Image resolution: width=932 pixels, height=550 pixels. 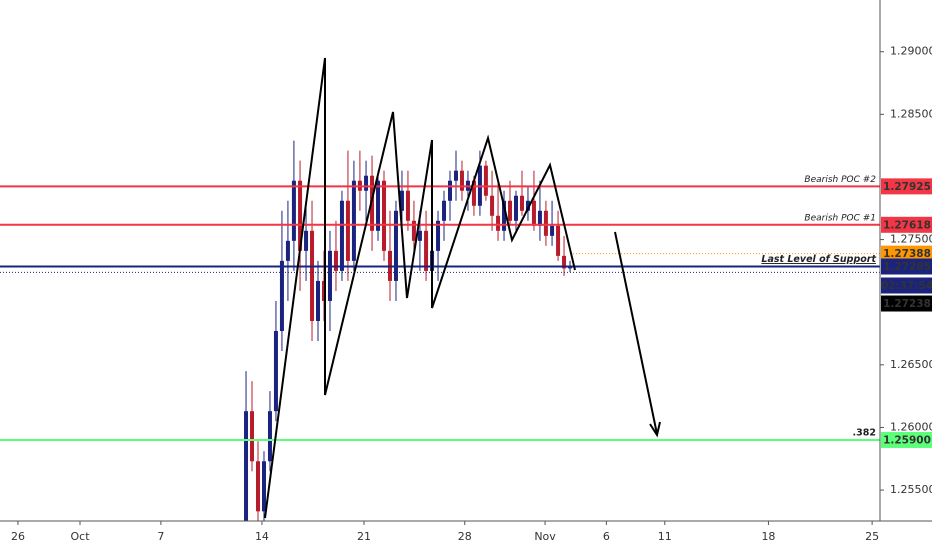 I want to click on level-price-text: 1.25900, so click(x=907, y=440).